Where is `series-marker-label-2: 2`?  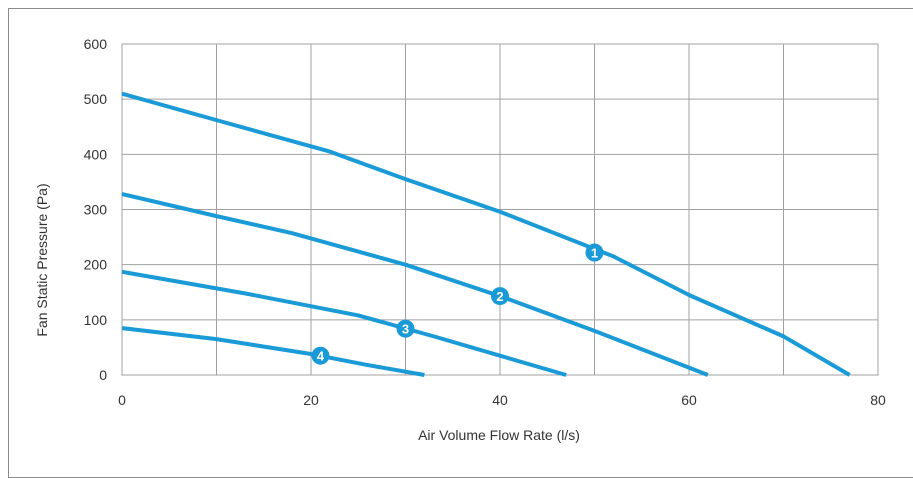 series-marker-label-2: 2 is located at coordinates (499, 296).